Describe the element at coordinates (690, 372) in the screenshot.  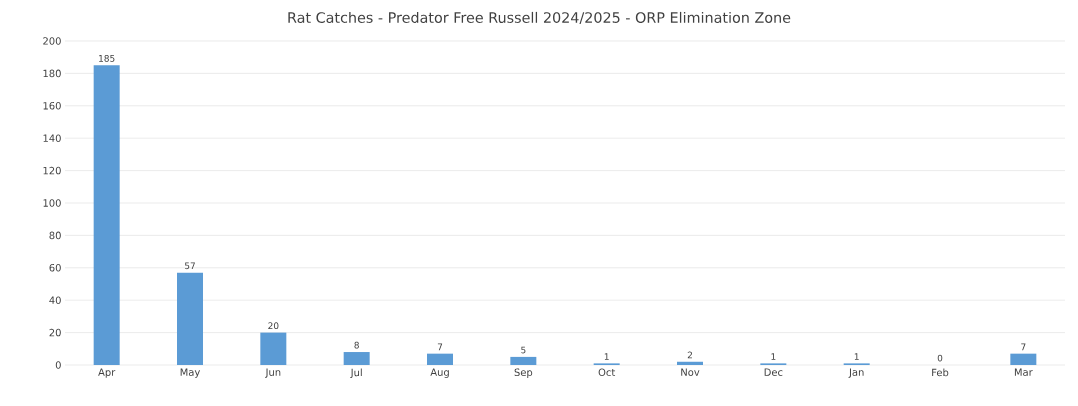
I see `x-tick-label: Nov` at that location.